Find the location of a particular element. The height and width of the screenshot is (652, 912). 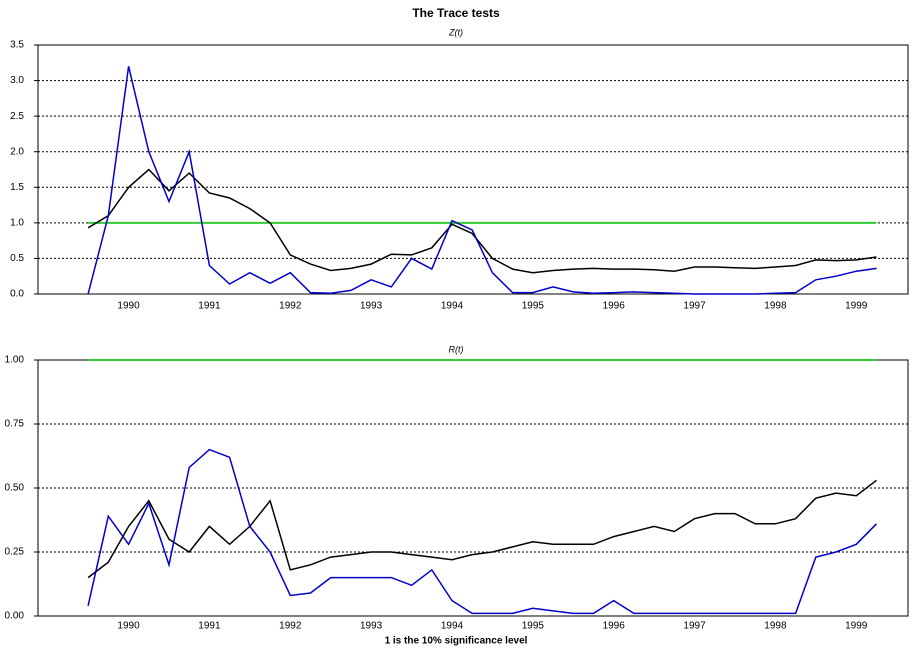

y-tick-label: 0.0 is located at coordinates (17, 294).